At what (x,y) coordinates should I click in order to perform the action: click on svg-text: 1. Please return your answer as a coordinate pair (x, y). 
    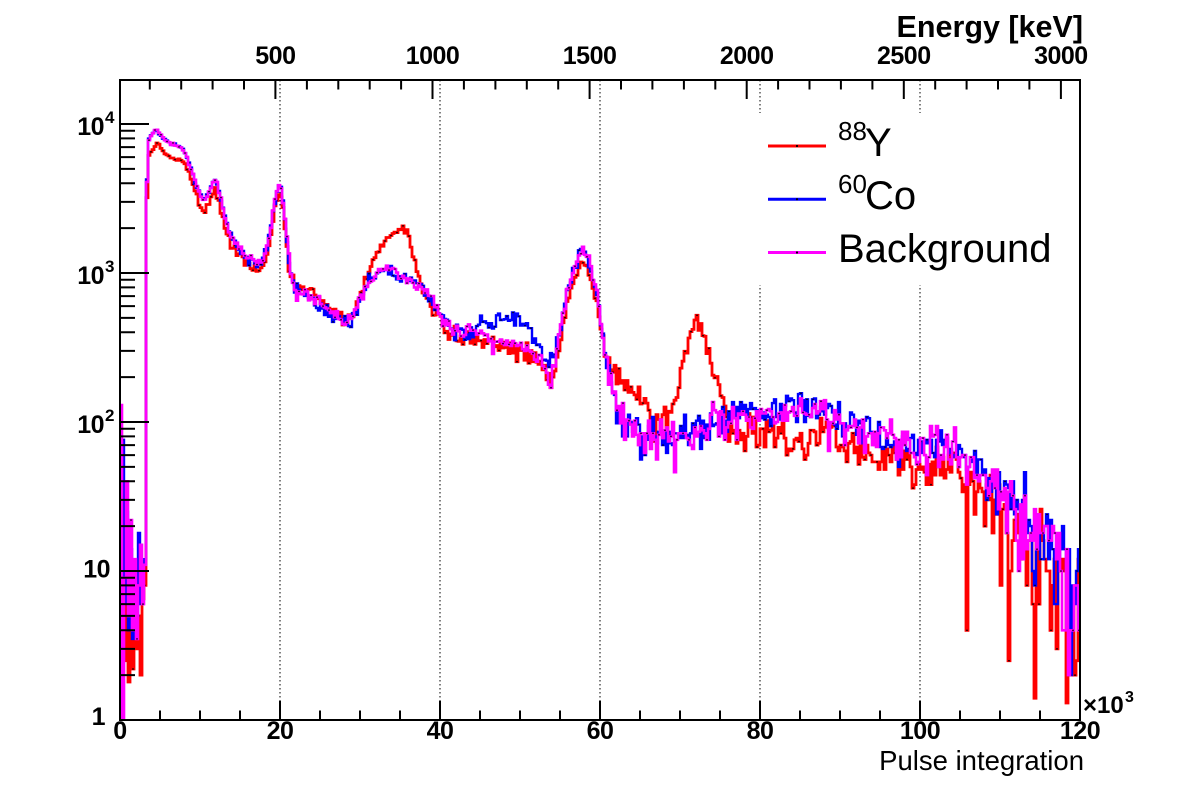
    Looking at the image, I should click on (99, 717).